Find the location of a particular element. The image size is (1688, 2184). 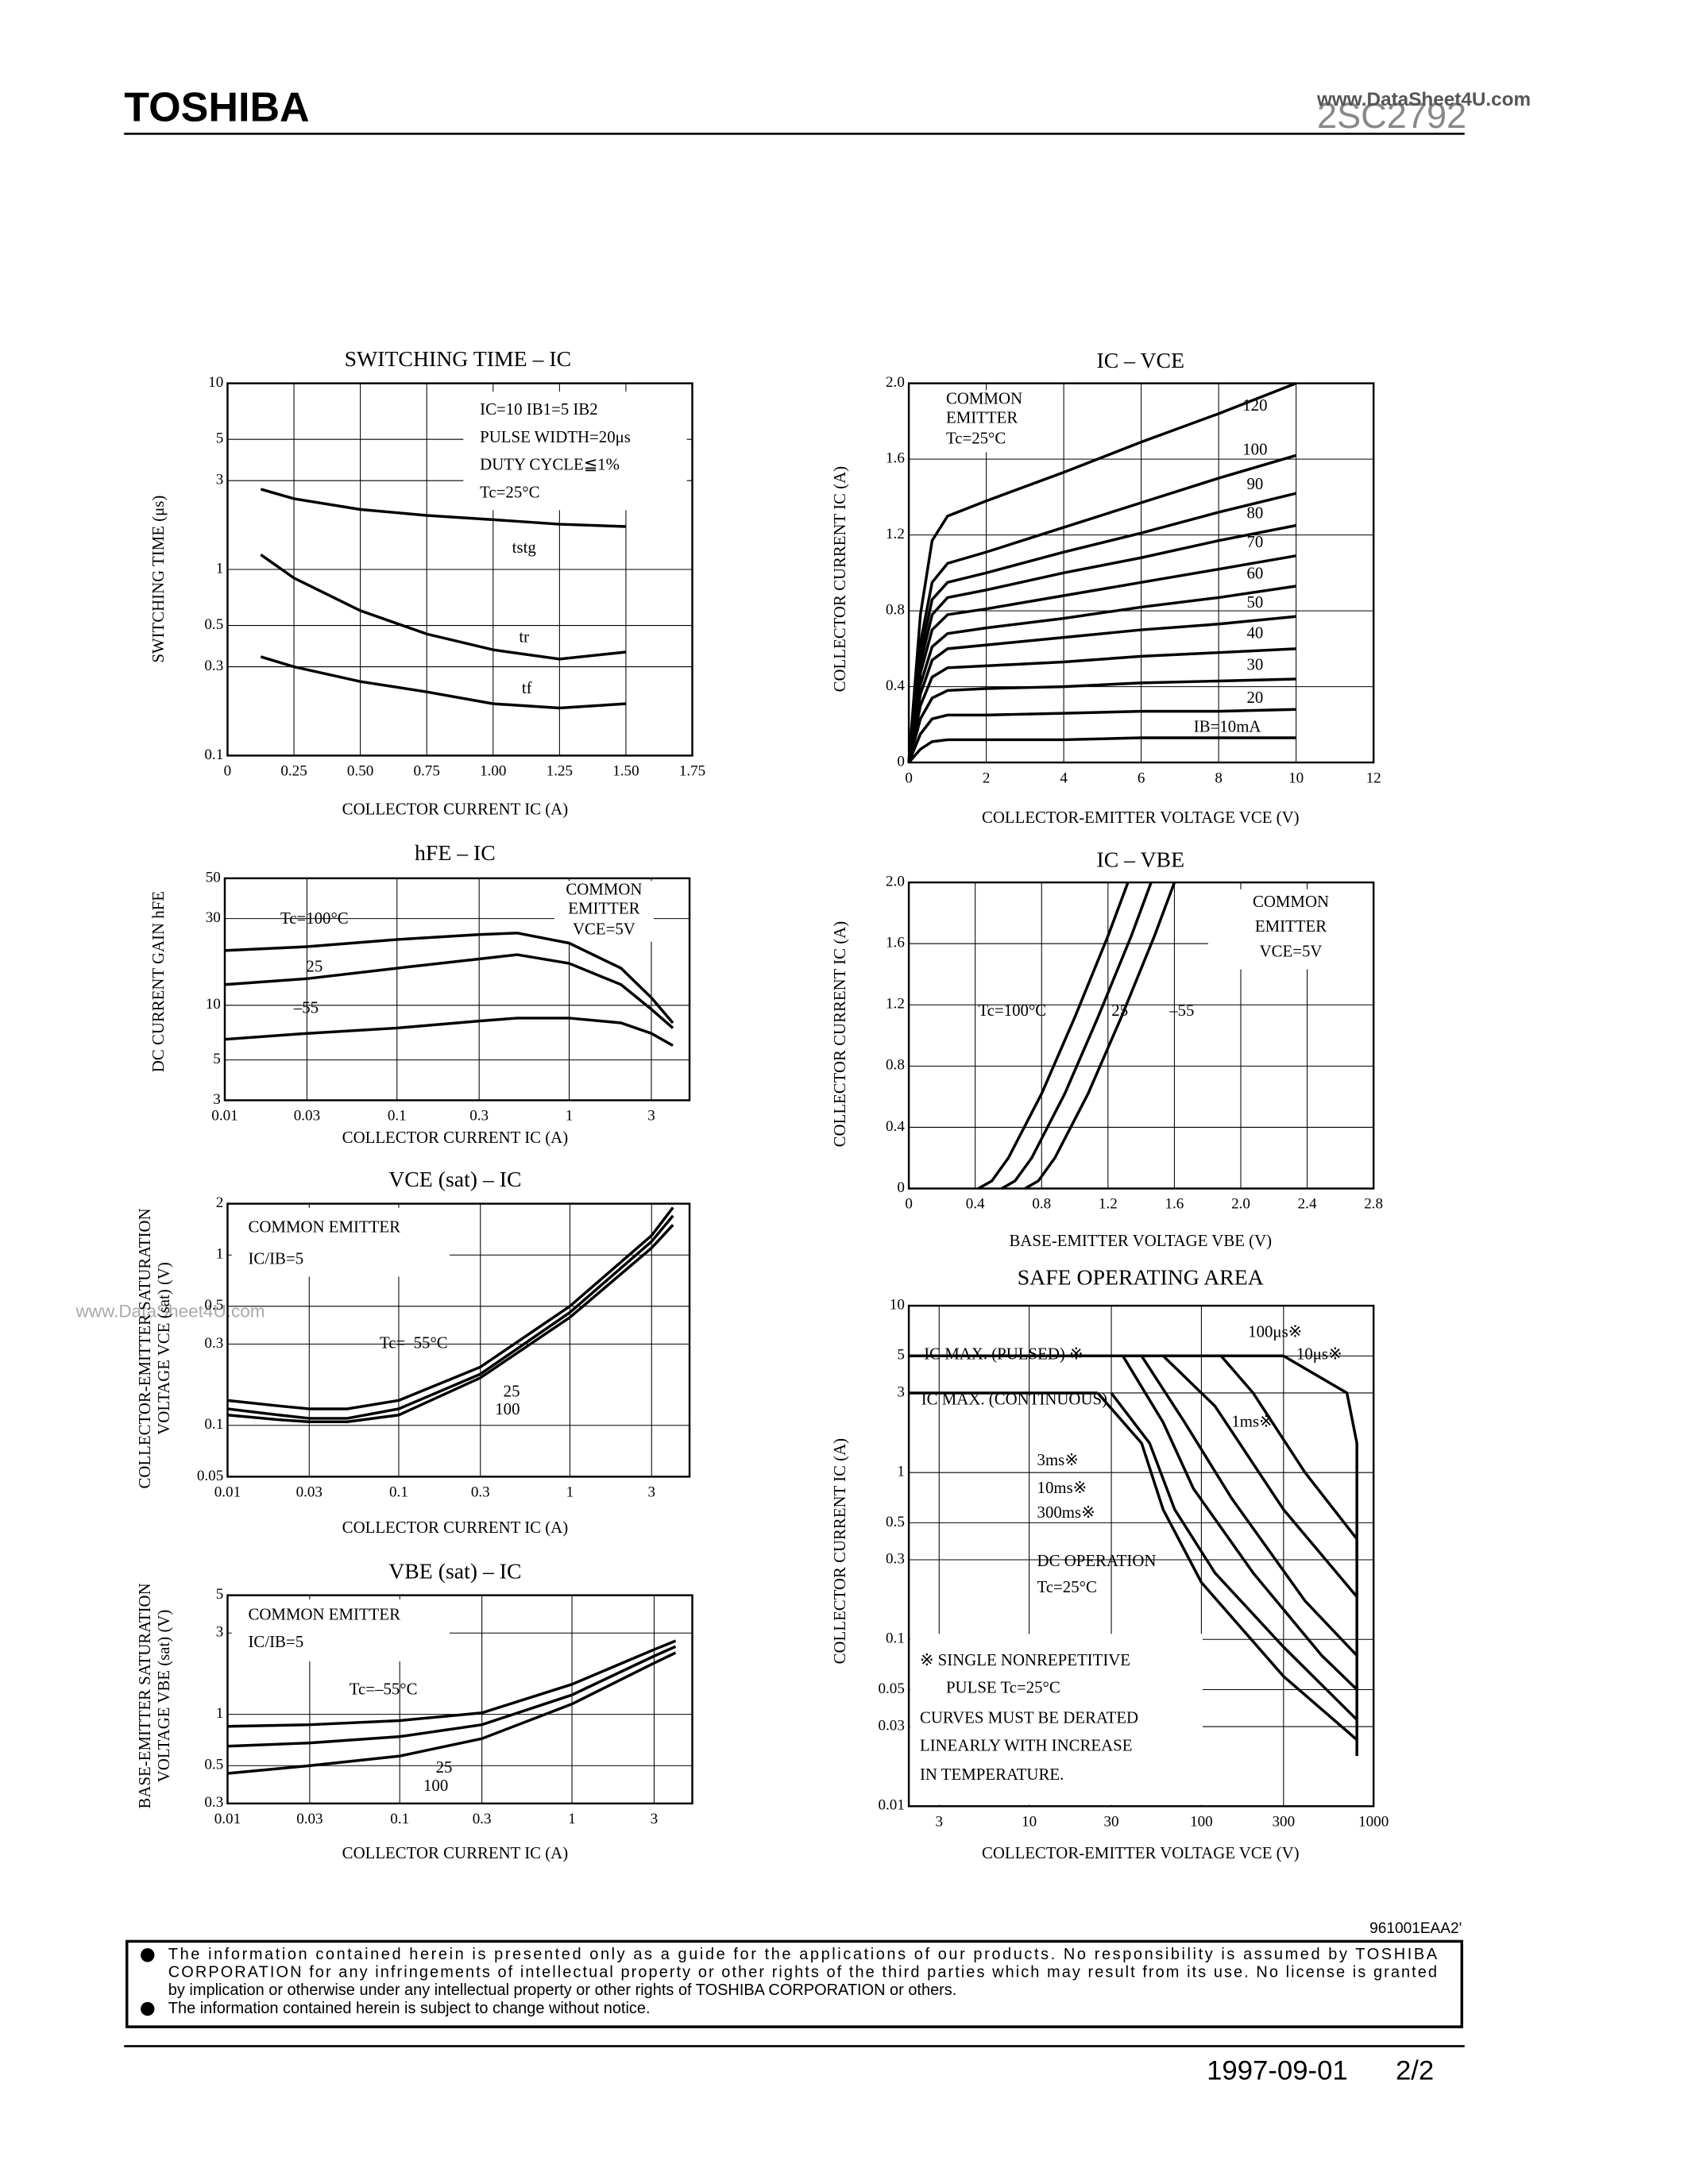

y-axis-label: VOLTAGE VBE (sat) (V) is located at coordinates (164, 1696).